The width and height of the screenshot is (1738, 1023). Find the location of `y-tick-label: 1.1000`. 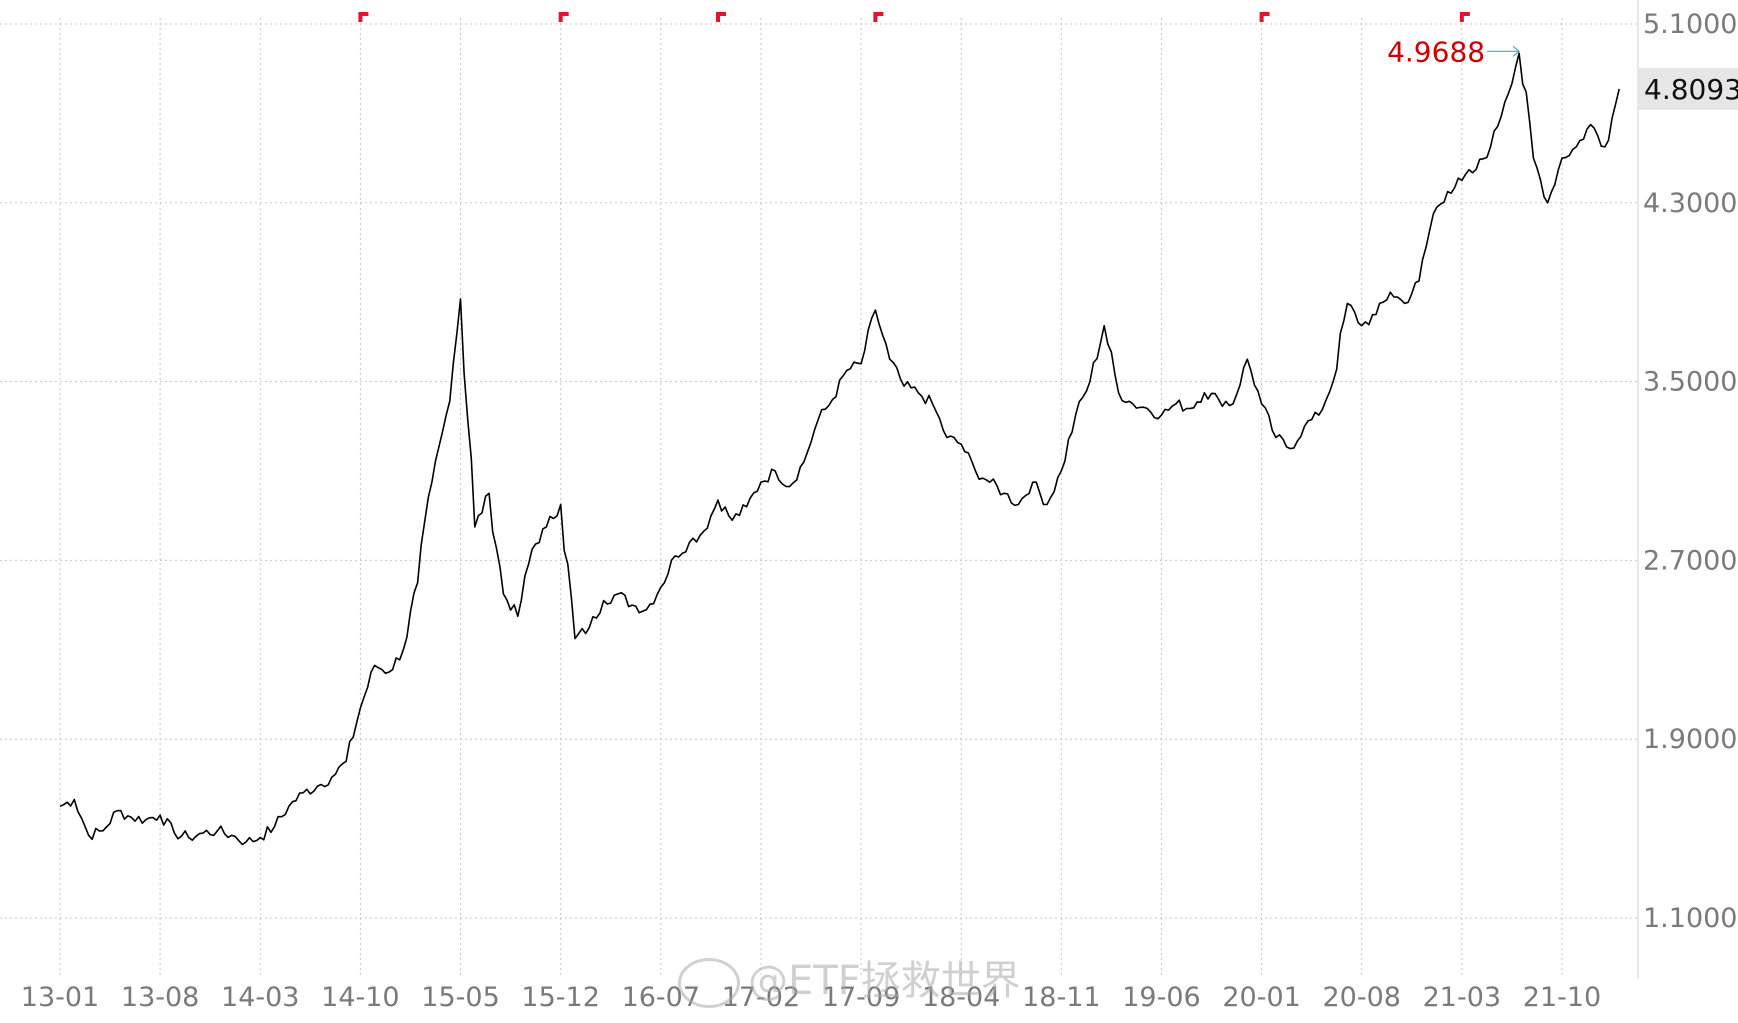

y-tick-label: 1.1000 is located at coordinates (1690, 918).